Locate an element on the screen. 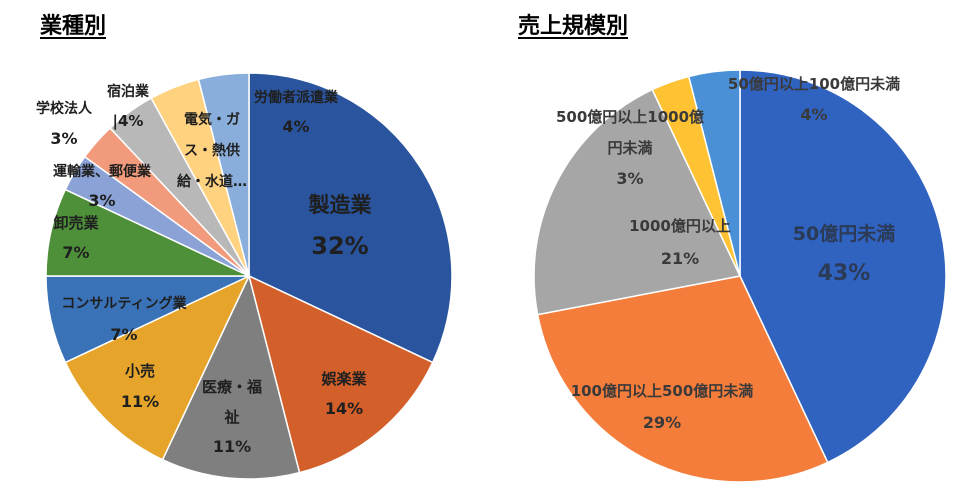 This screenshot has height=494, width=958. svg-text: 製造業 is located at coordinates (340, 205).